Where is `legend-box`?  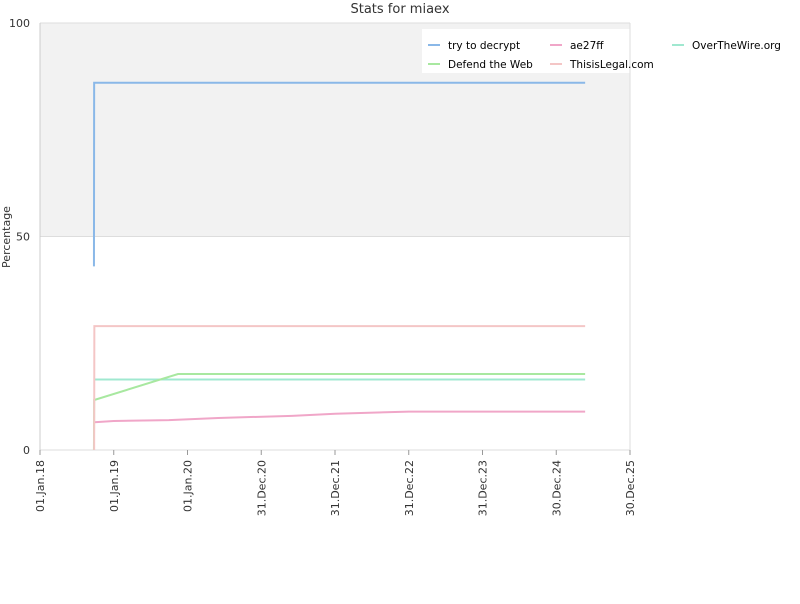 legend-box is located at coordinates (526, 51).